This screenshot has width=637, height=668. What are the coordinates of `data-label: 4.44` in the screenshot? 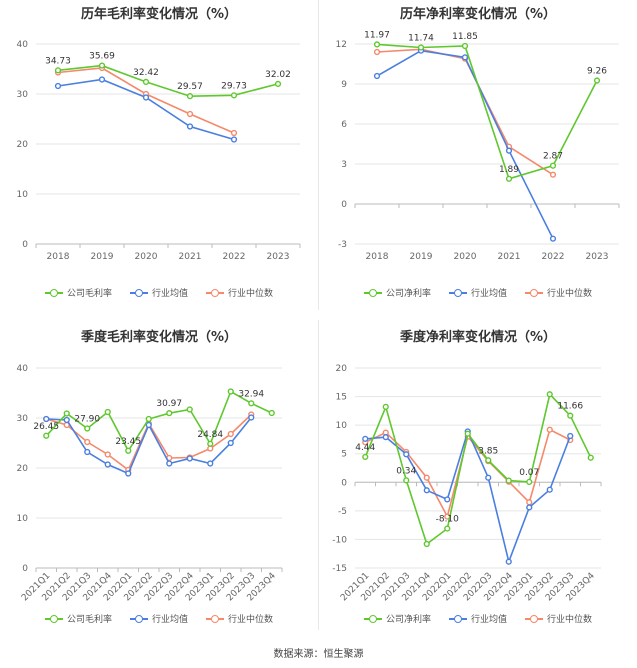 It's located at (365, 448).